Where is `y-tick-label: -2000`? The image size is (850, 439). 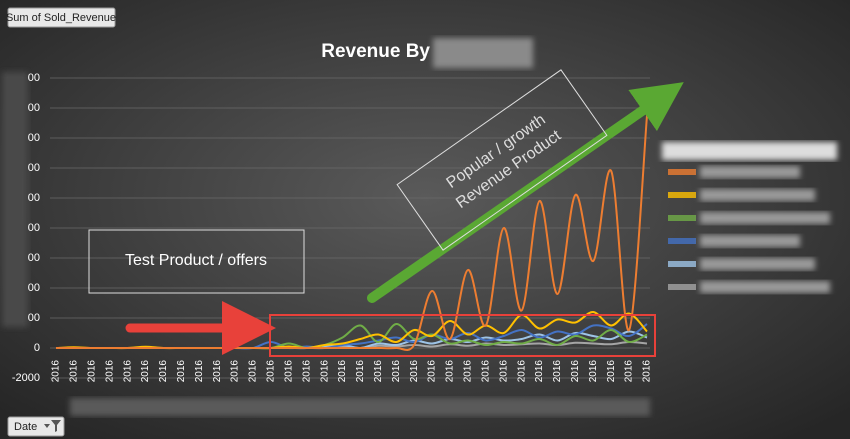 y-tick-label: -2000 is located at coordinates (26, 378).